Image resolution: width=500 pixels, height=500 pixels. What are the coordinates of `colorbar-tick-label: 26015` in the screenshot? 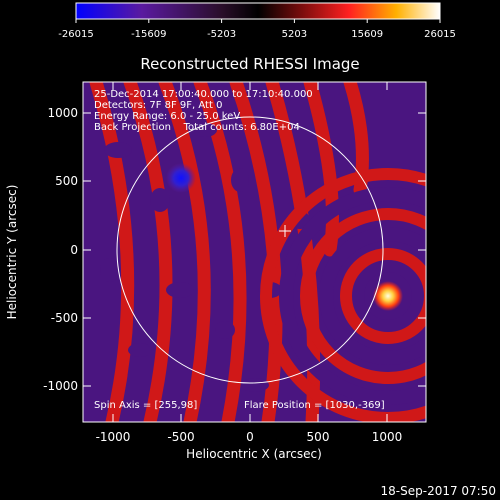 It's located at (440, 34).